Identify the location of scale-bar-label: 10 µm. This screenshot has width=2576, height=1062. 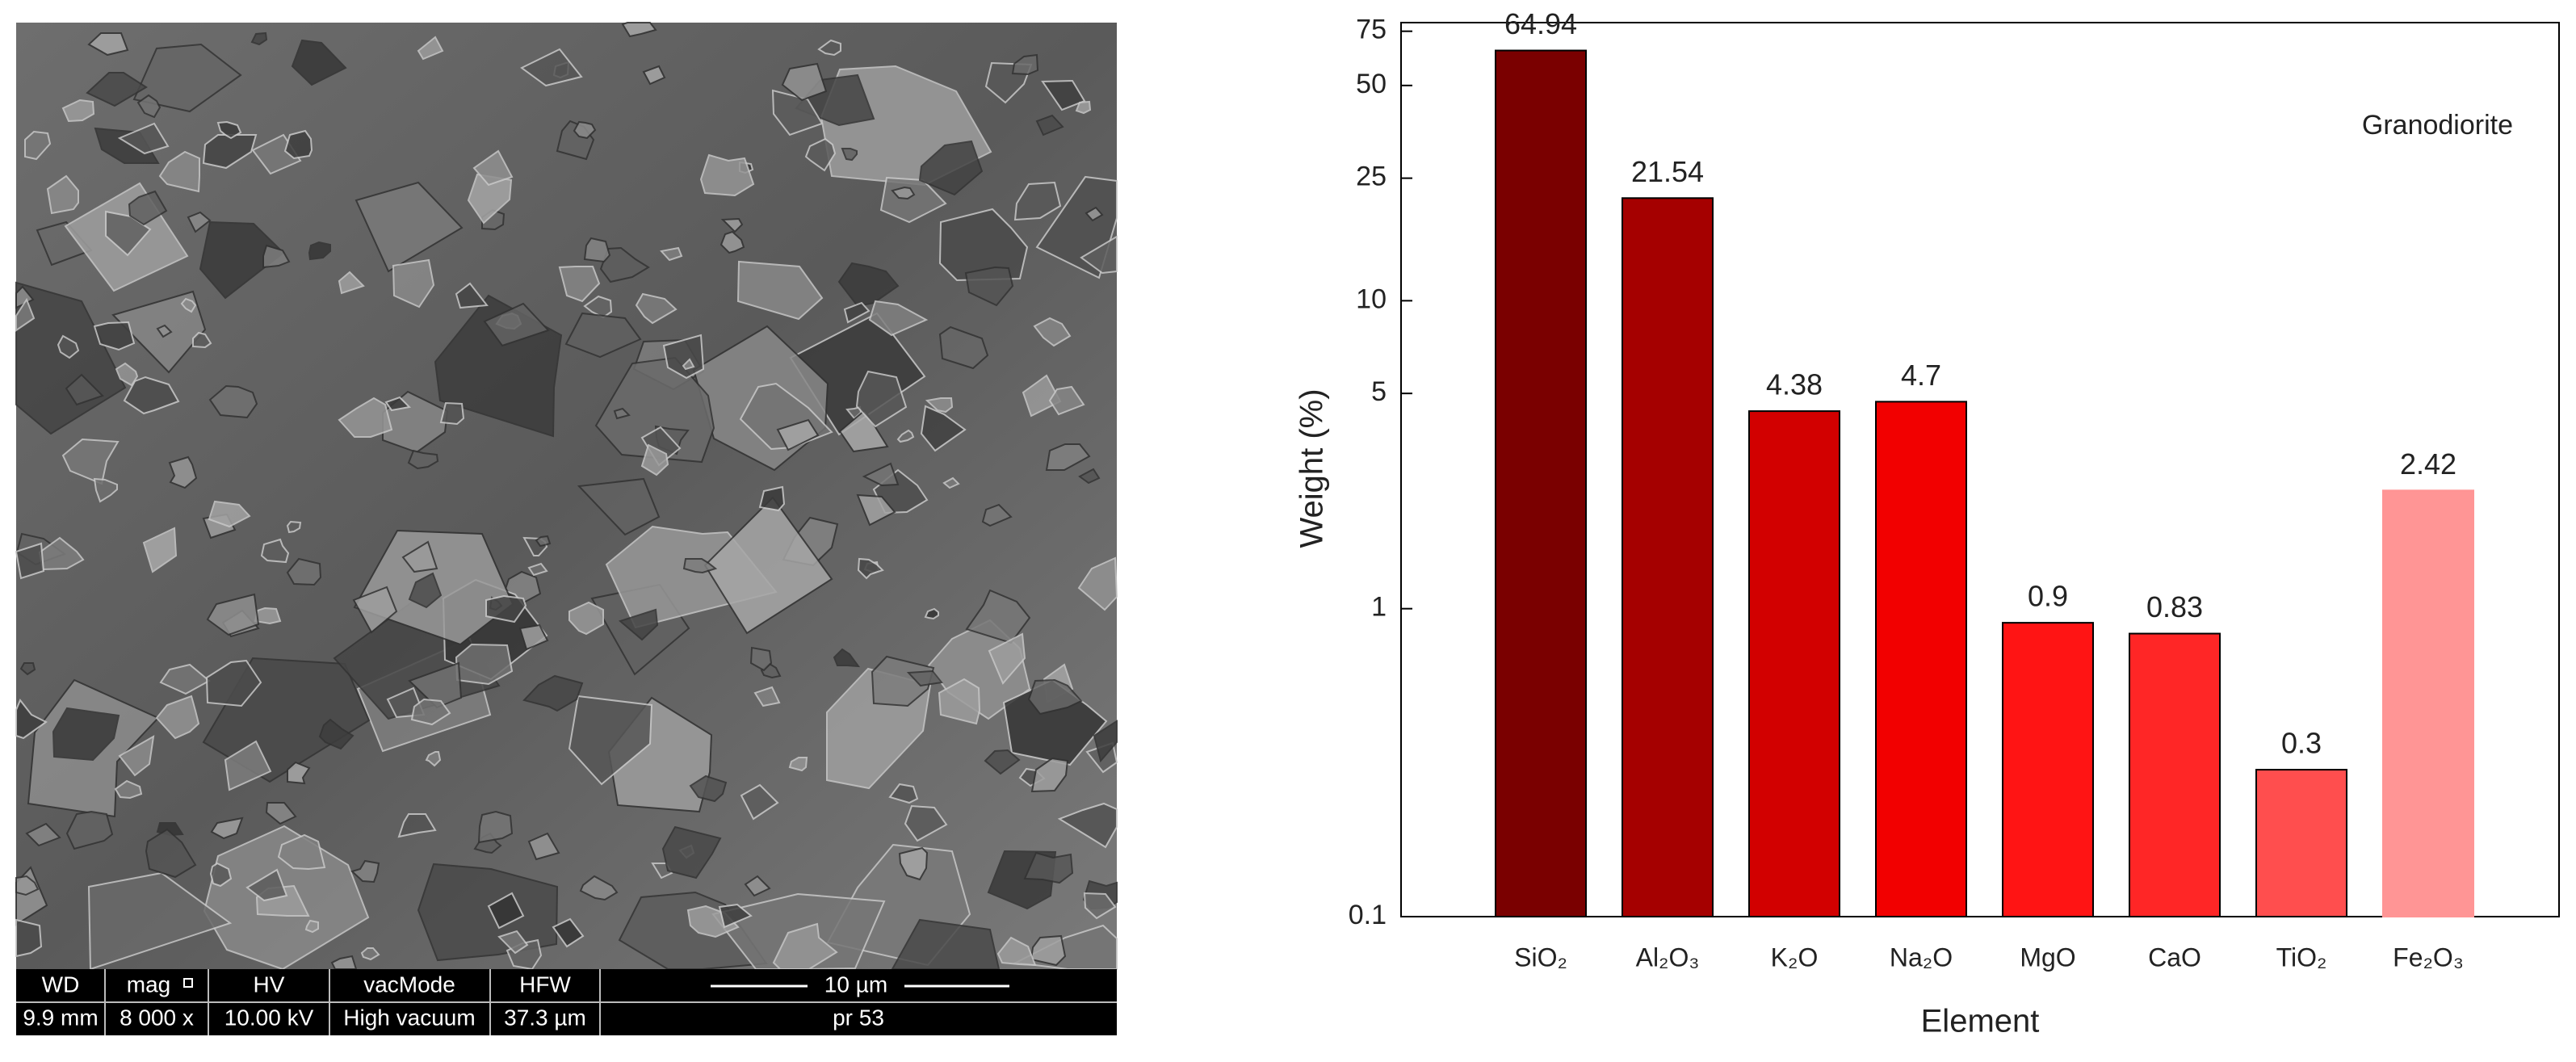
(856, 984).